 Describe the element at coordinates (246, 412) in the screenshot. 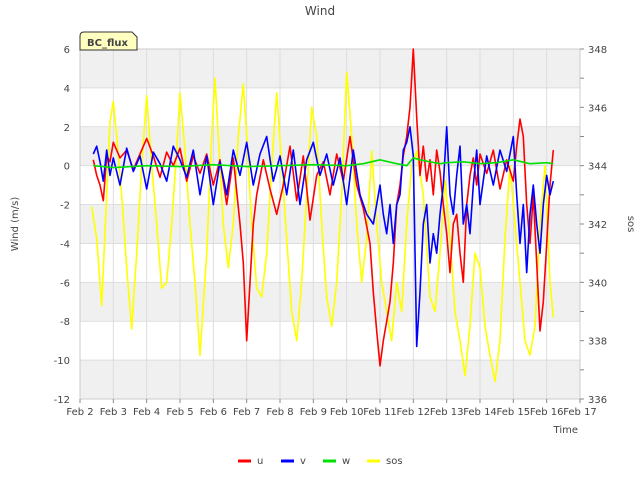

I see `x-tick-label: Feb 7` at that location.